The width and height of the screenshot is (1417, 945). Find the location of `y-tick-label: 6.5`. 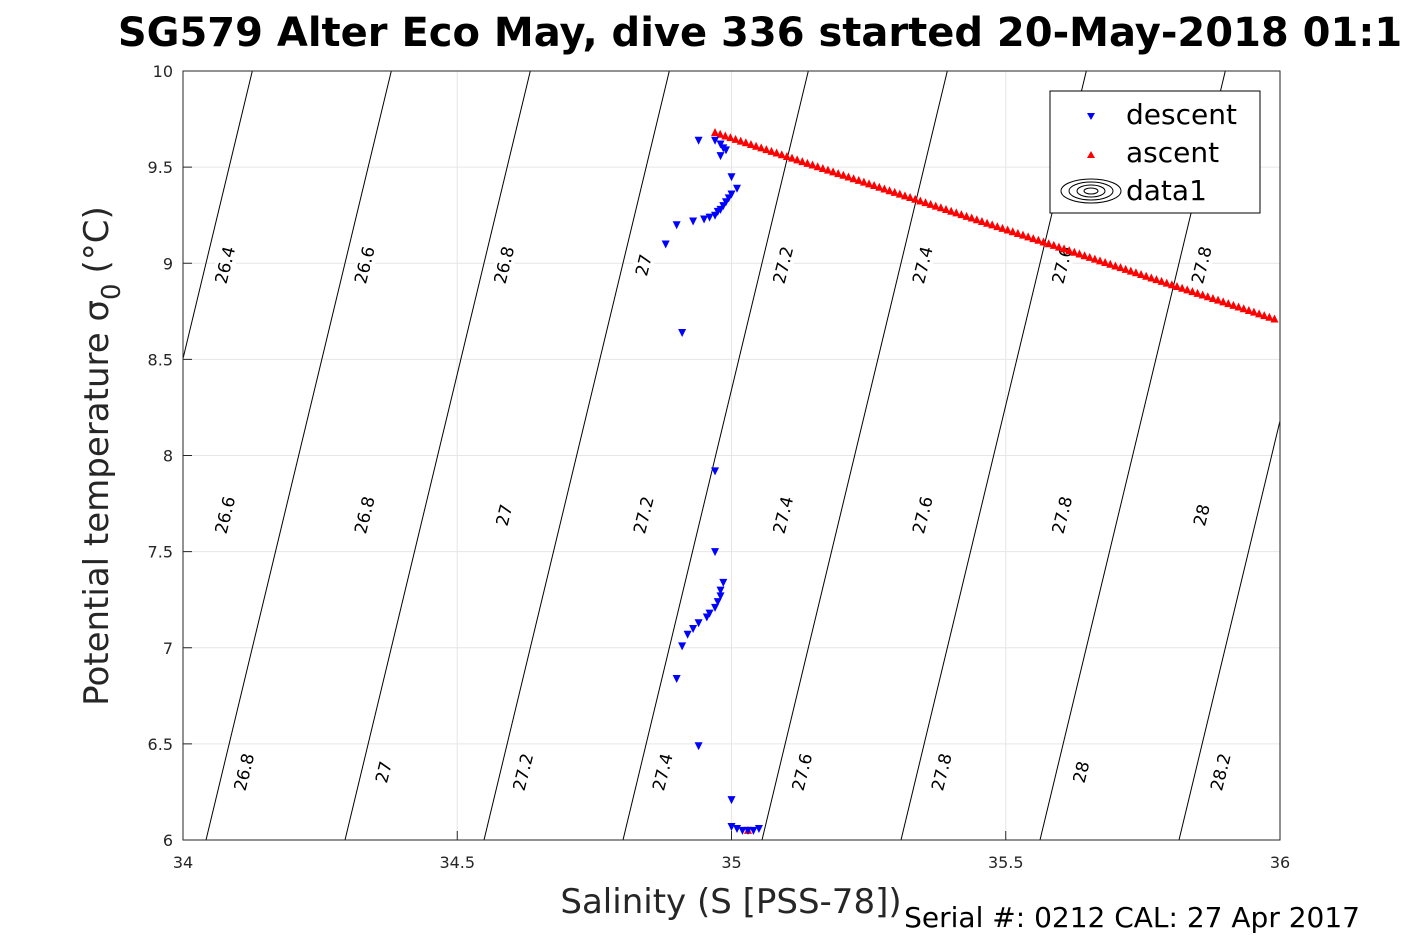

y-tick-label: 6.5 is located at coordinates (160, 744).